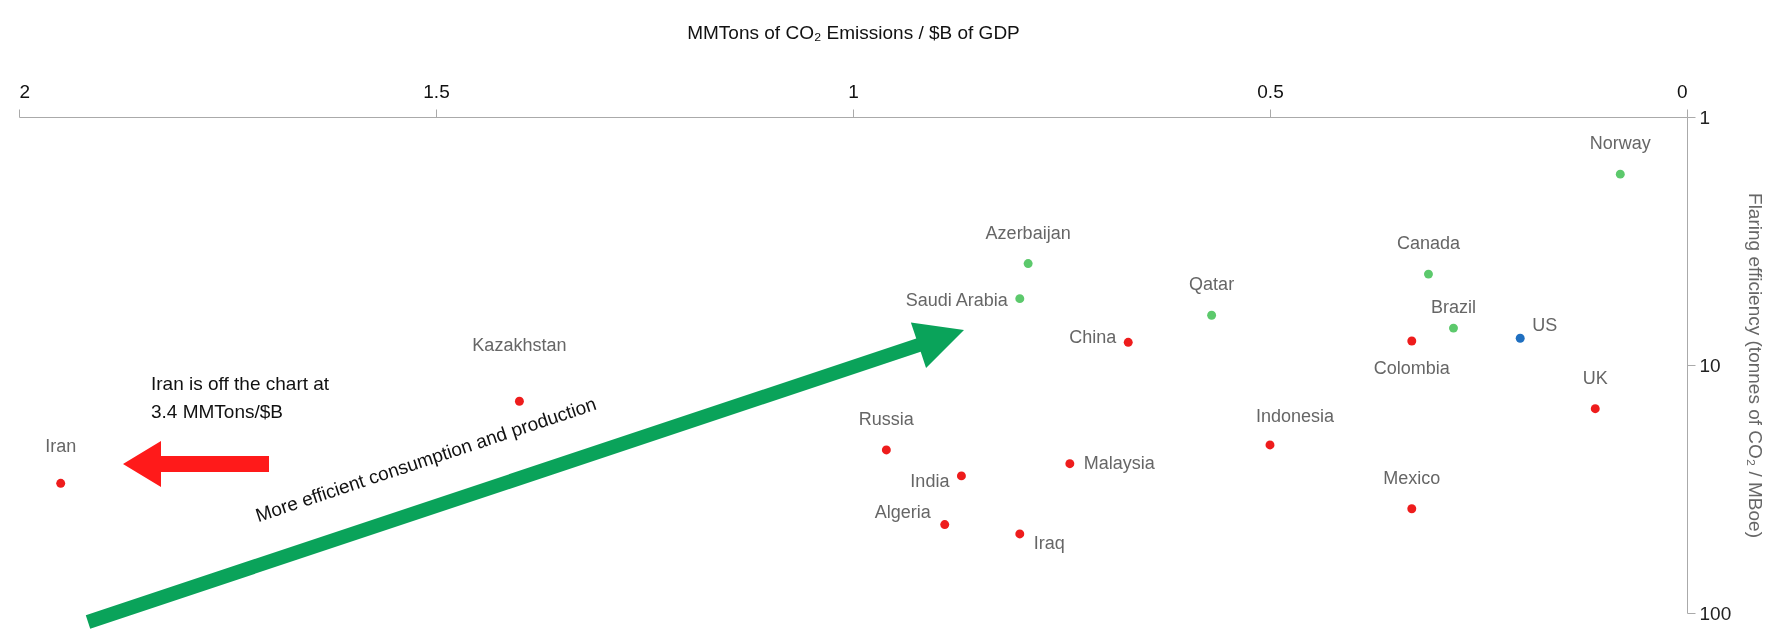  I want to click on x-tick-label: 0.5, so click(1270, 91).